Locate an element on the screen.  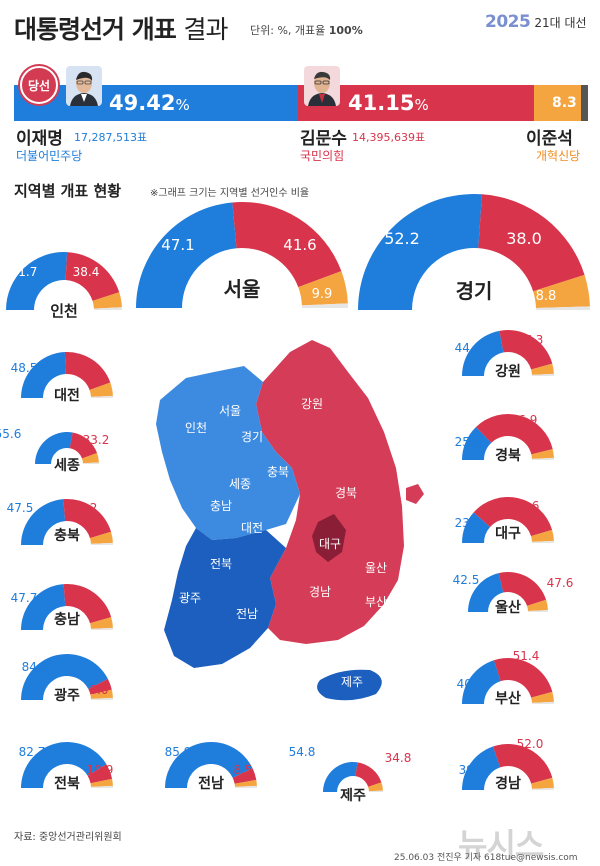
value-label-lee: 25.5 is located at coordinates (468, 442).